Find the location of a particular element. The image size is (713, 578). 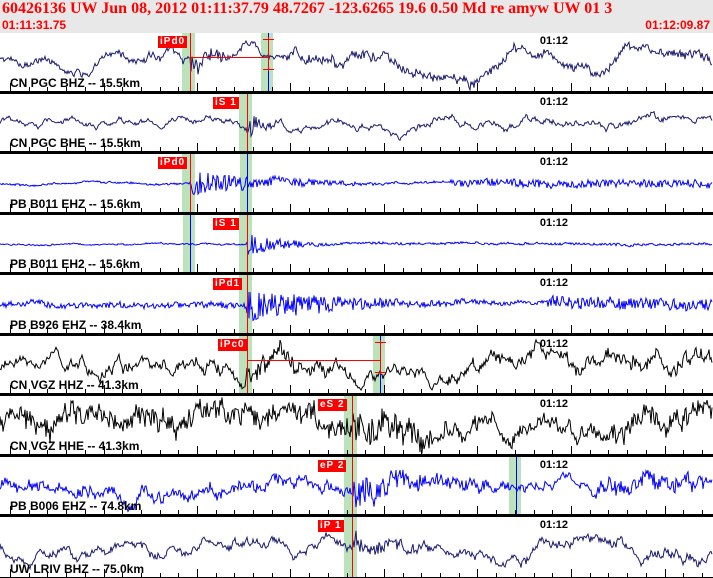

time-axis is located at coordinates (356, 91).